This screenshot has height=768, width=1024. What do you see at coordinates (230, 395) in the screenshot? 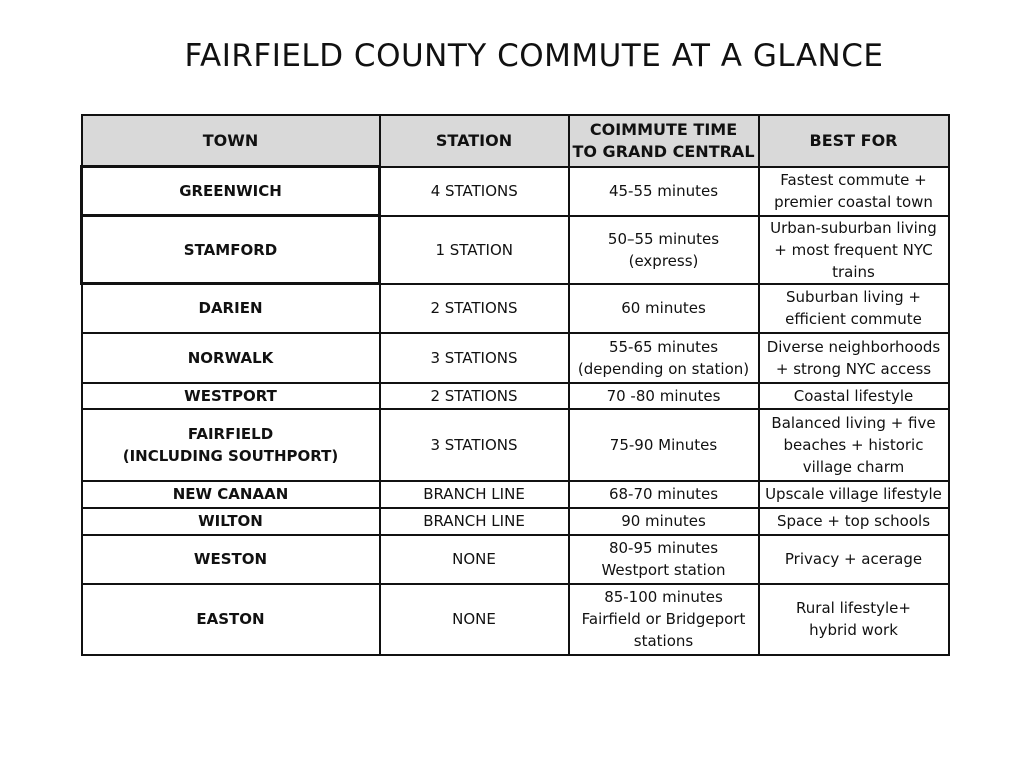
I see `town-cell: WESTPORT` at bounding box center [230, 395].